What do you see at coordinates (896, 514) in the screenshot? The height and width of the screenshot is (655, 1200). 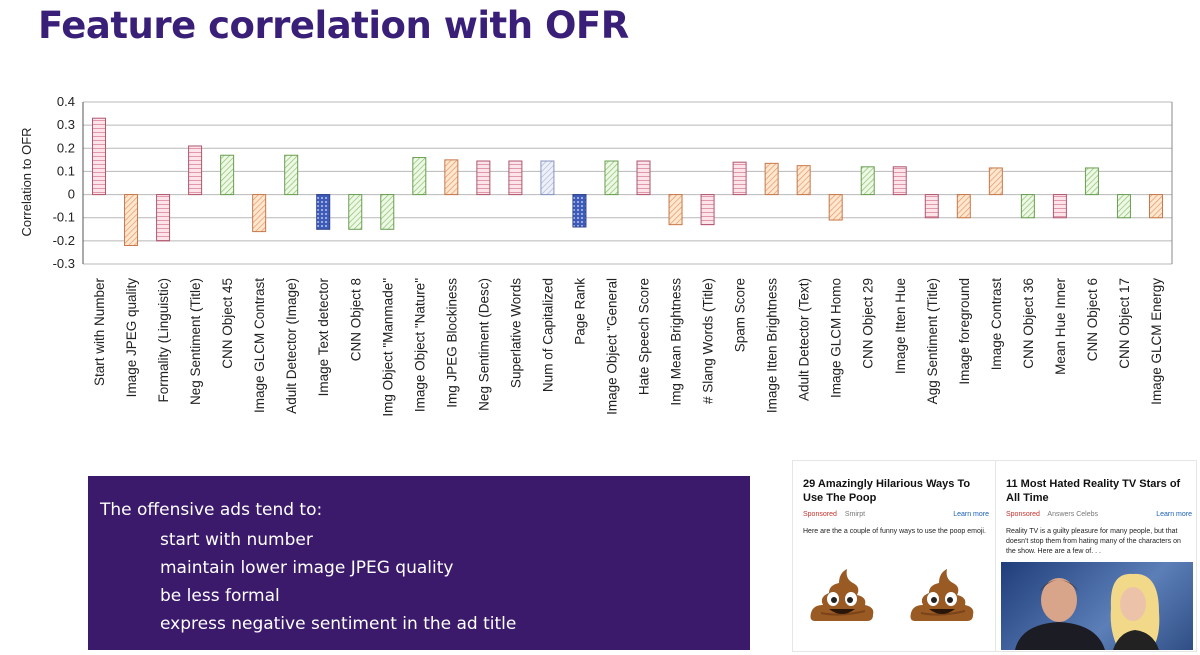 I see `ad-meta: Sponsored Smirpt Learn more` at bounding box center [896, 514].